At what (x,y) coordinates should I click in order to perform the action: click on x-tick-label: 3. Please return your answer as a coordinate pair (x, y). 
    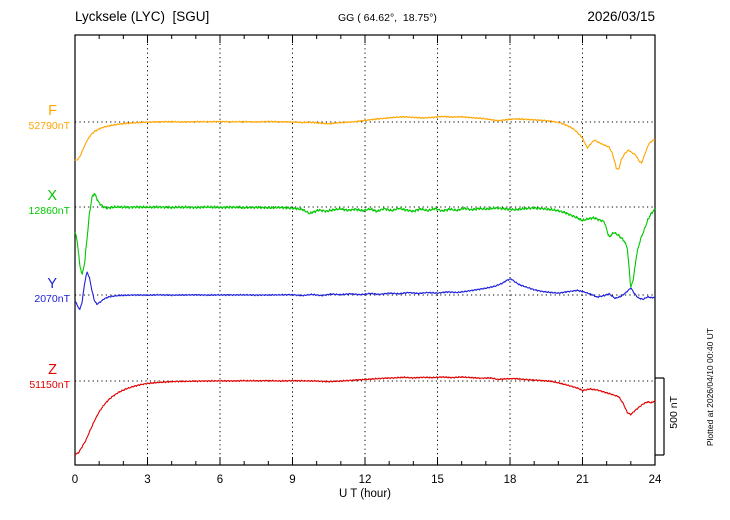
    Looking at the image, I should click on (147, 480).